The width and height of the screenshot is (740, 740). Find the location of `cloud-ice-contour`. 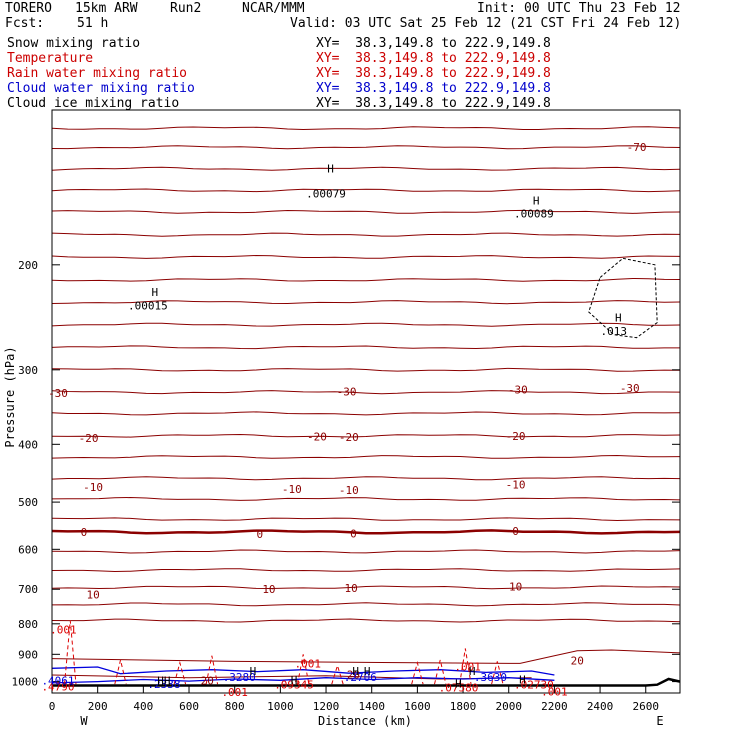

cloud-ice-contour is located at coordinates (623, 298).